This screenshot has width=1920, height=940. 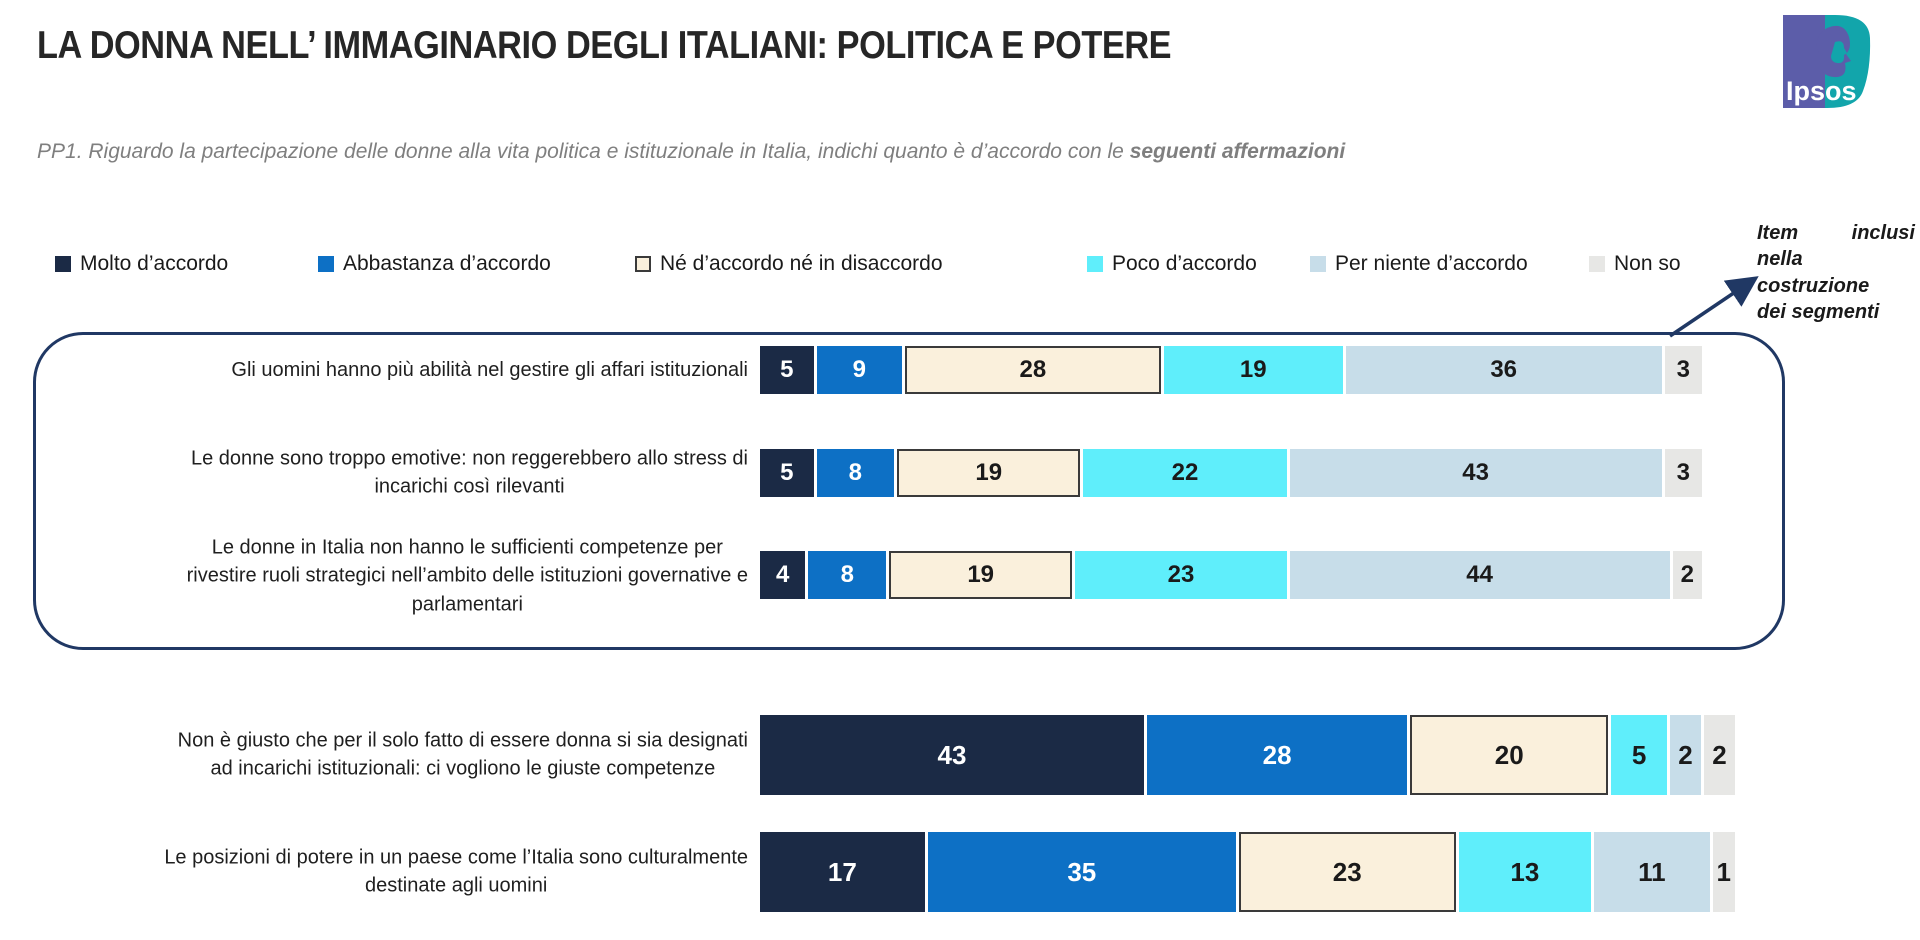 What do you see at coordinates (1237, 151) in the screenshot?
I see `question-bold: seguenti affermazioni` at bounding box center [1237, 151].